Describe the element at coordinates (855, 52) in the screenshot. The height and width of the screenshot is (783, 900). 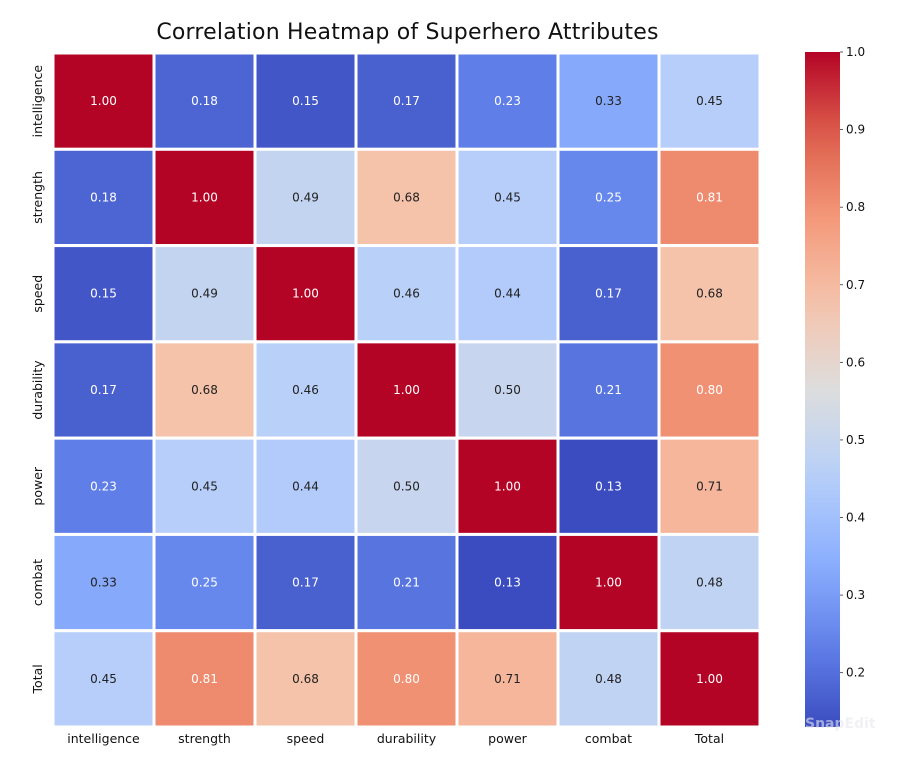
I see `colorbar-tick-label: 1.0` at that location.